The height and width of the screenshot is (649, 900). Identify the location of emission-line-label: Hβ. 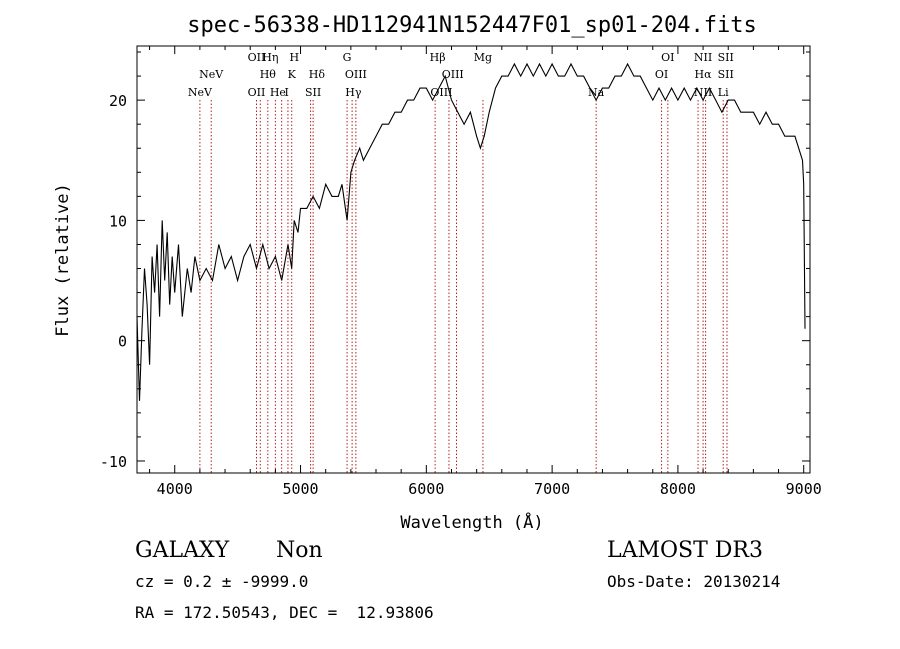
(438, 57).